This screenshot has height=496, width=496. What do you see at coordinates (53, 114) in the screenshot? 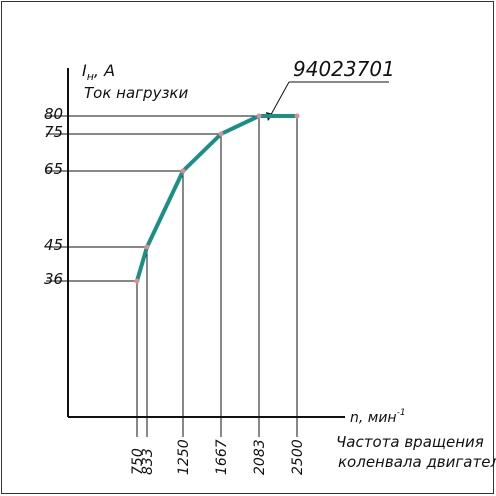
I see `y-tick-label: 80` at bounding box center [53, 114].